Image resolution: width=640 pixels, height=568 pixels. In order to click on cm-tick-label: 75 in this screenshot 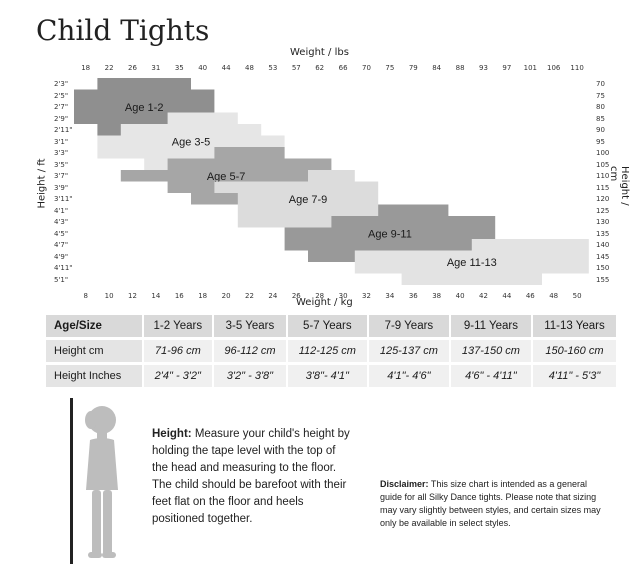, I will do `click(600, 95)`.